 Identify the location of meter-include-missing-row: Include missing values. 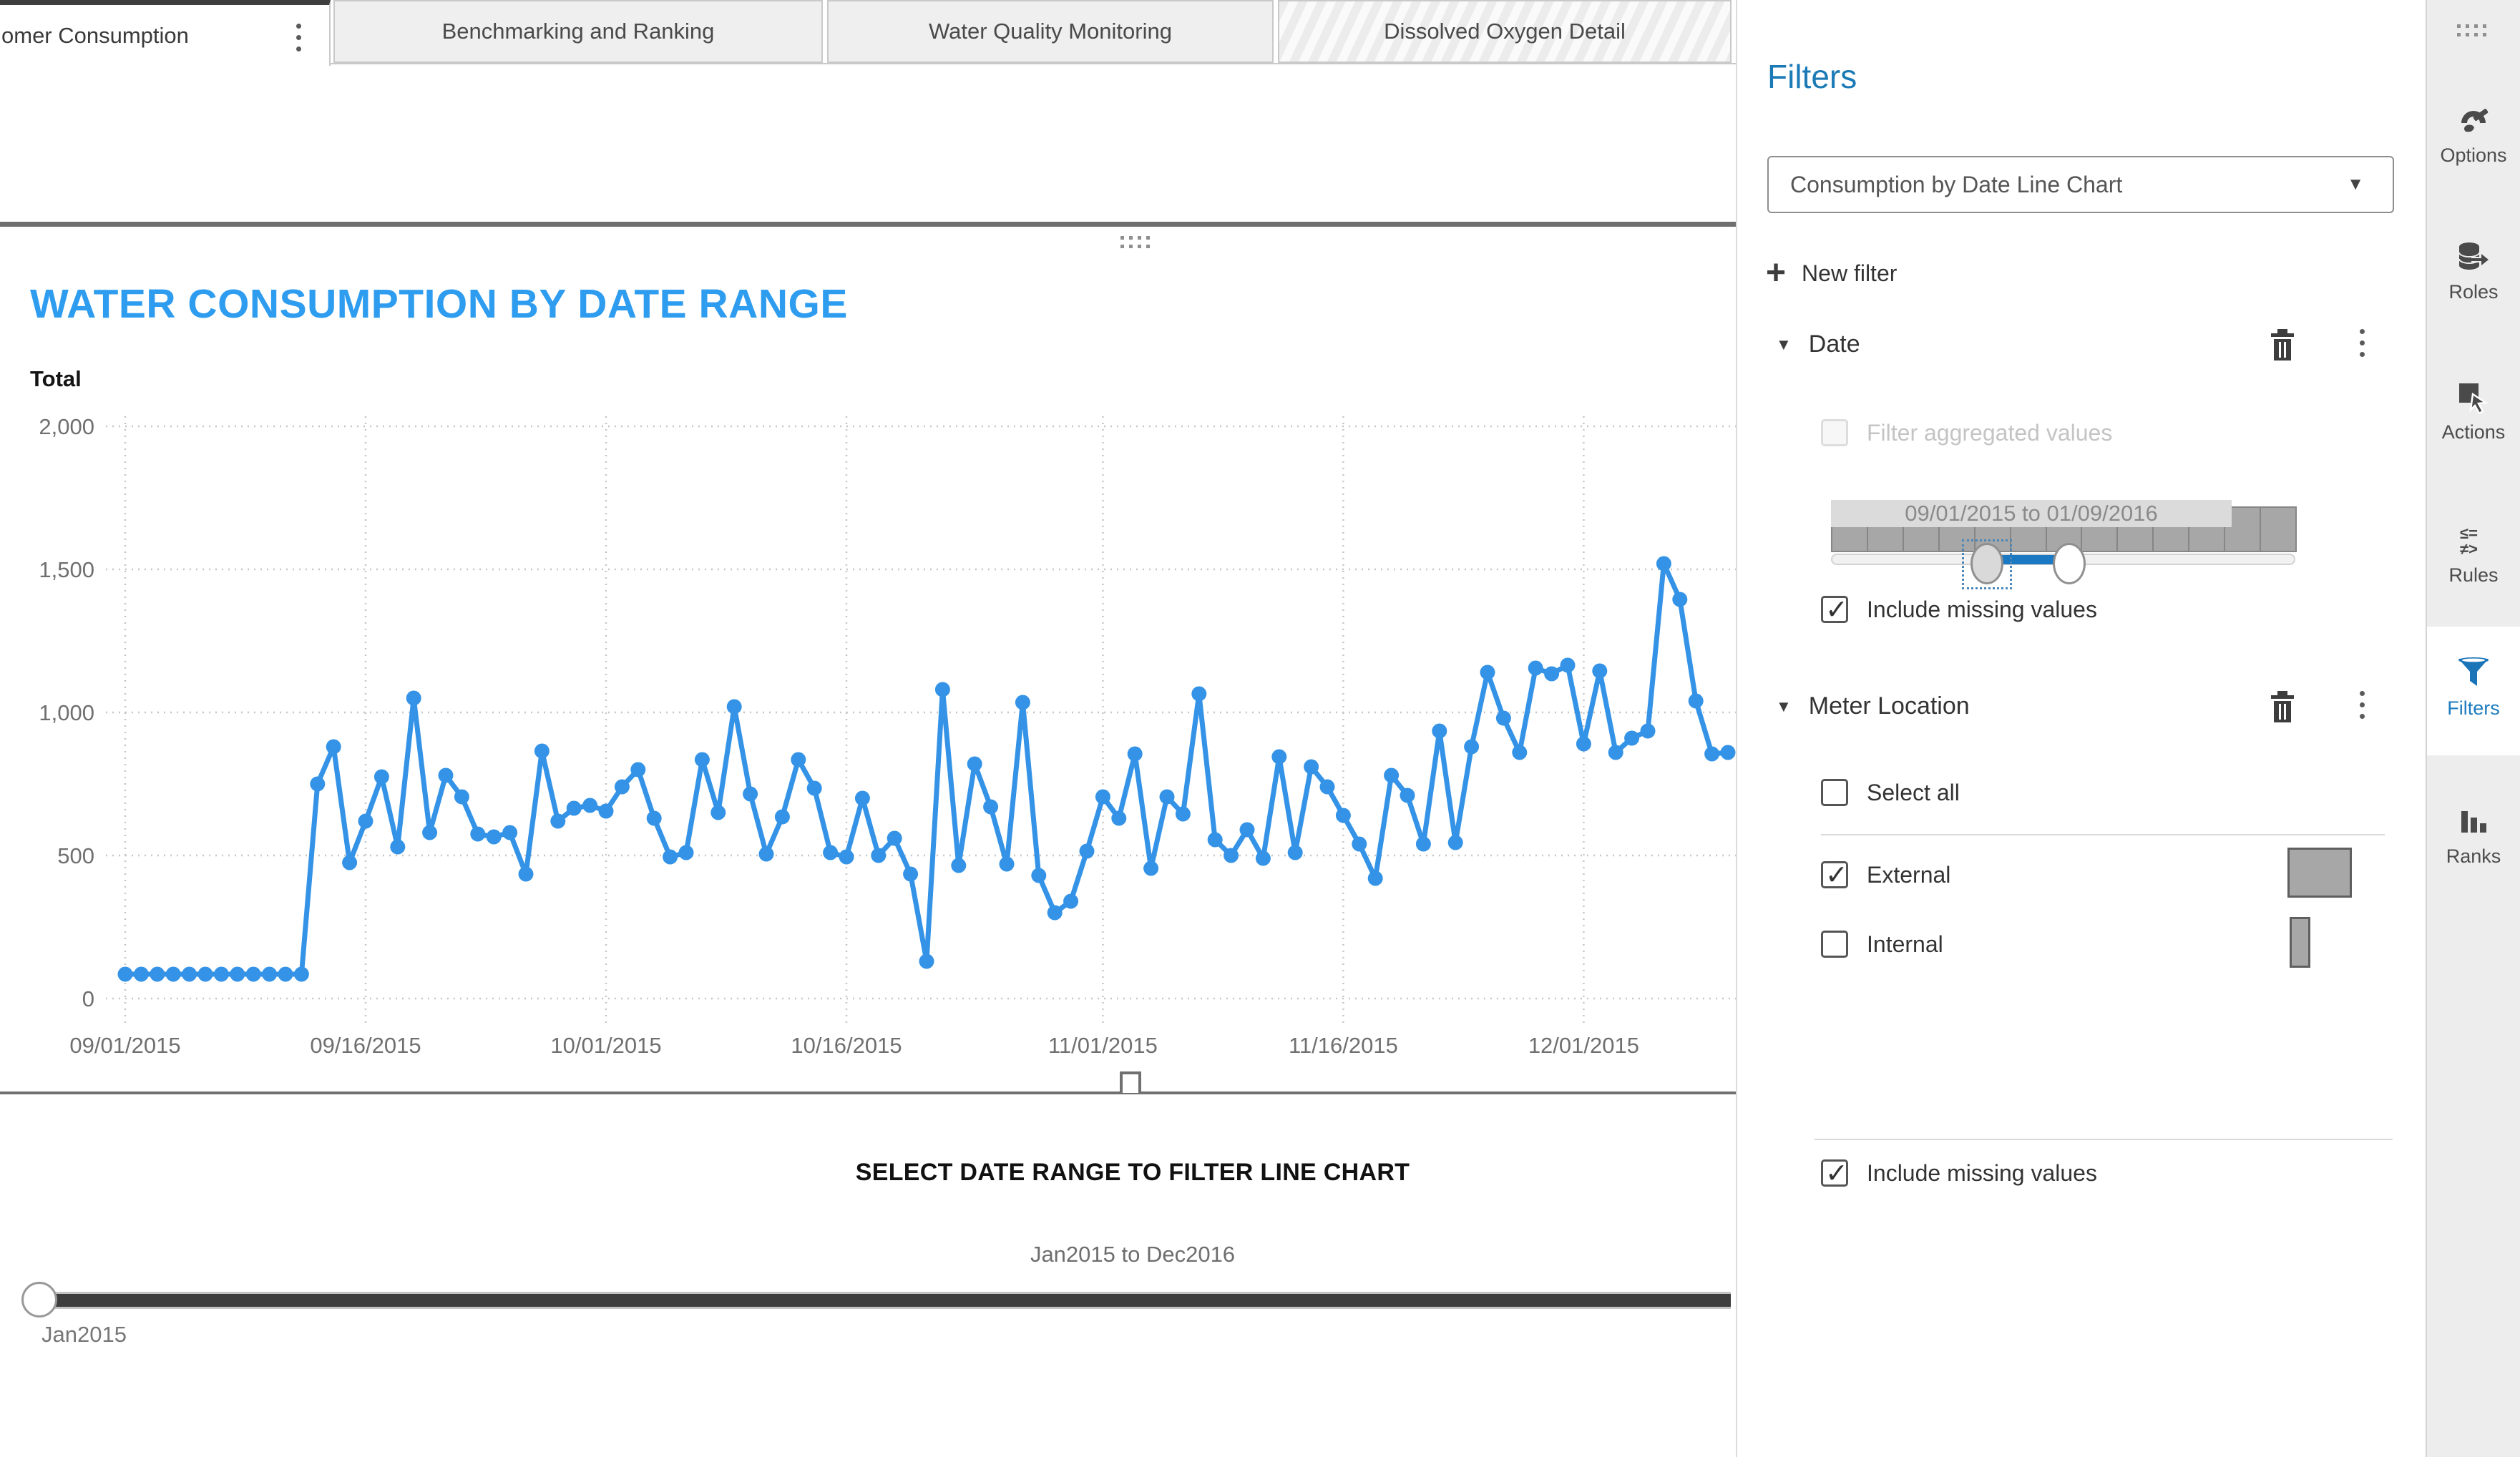
(1959, 1173).